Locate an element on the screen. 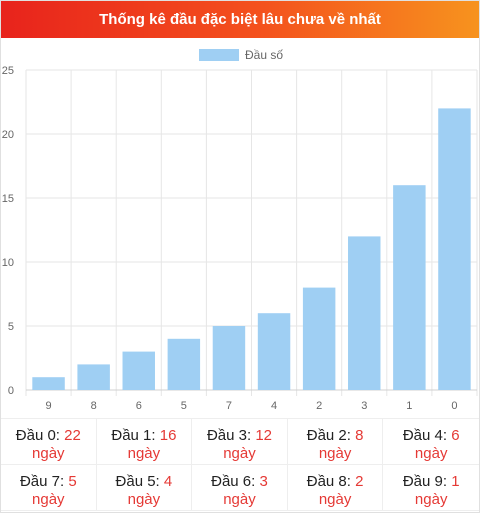 This screenshot has width=480, height=513. legend-swatch is located at coordinates (219, 55).